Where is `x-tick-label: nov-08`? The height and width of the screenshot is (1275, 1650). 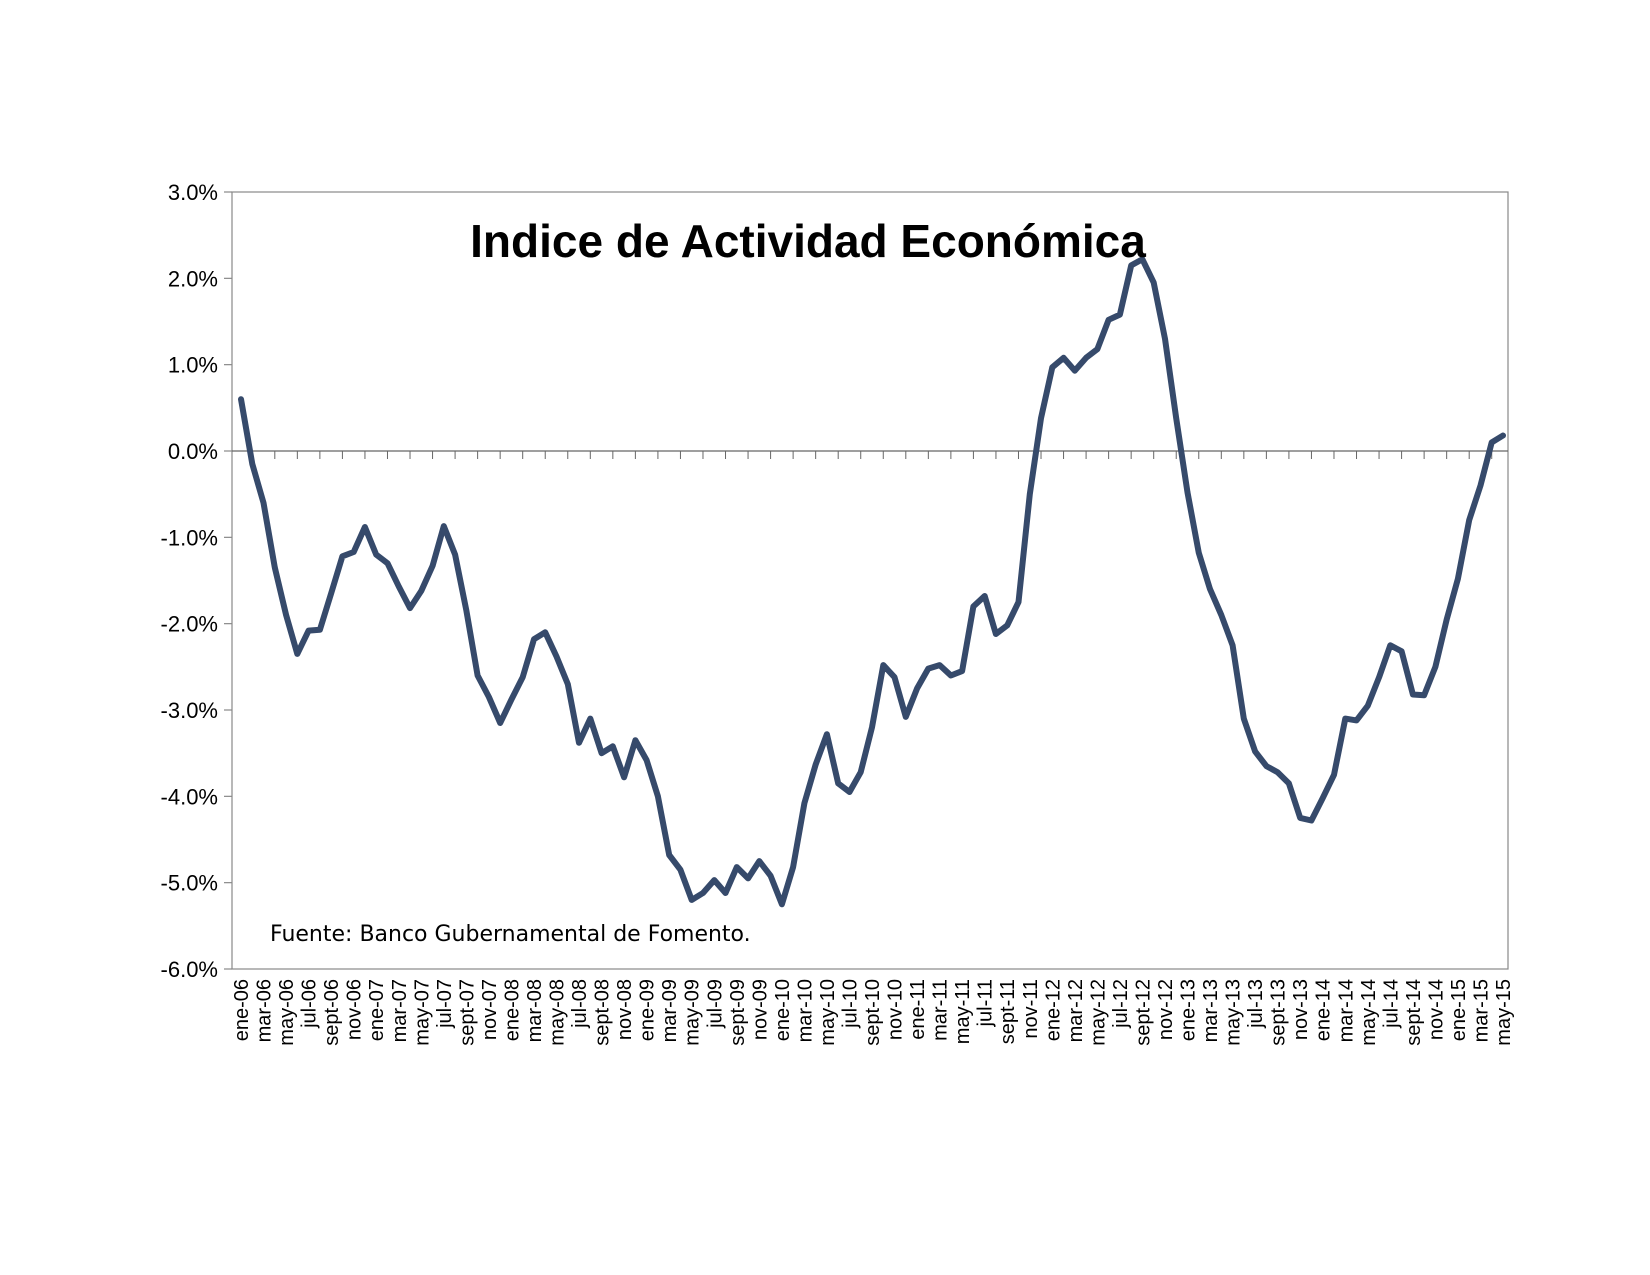 x-tick-label: nov-08 is located at coordinates (625, 1009).